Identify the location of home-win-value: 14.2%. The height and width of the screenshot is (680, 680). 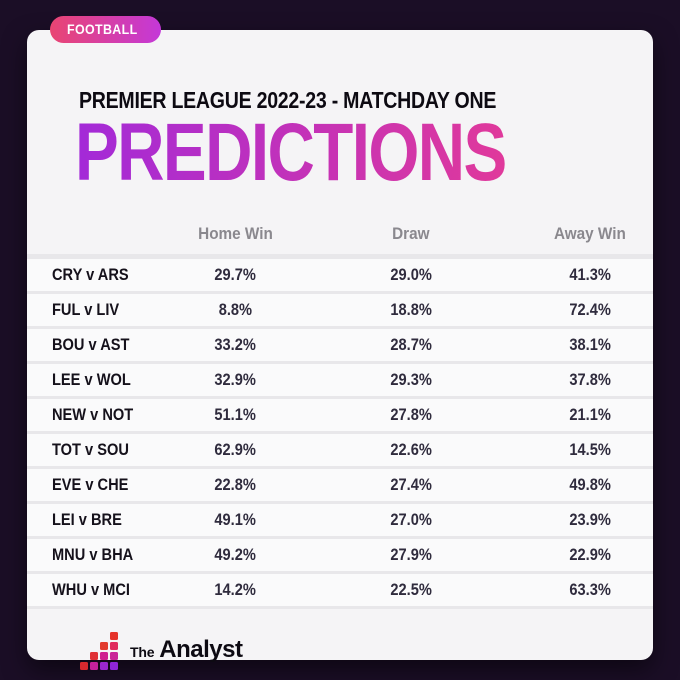
(235, 590).